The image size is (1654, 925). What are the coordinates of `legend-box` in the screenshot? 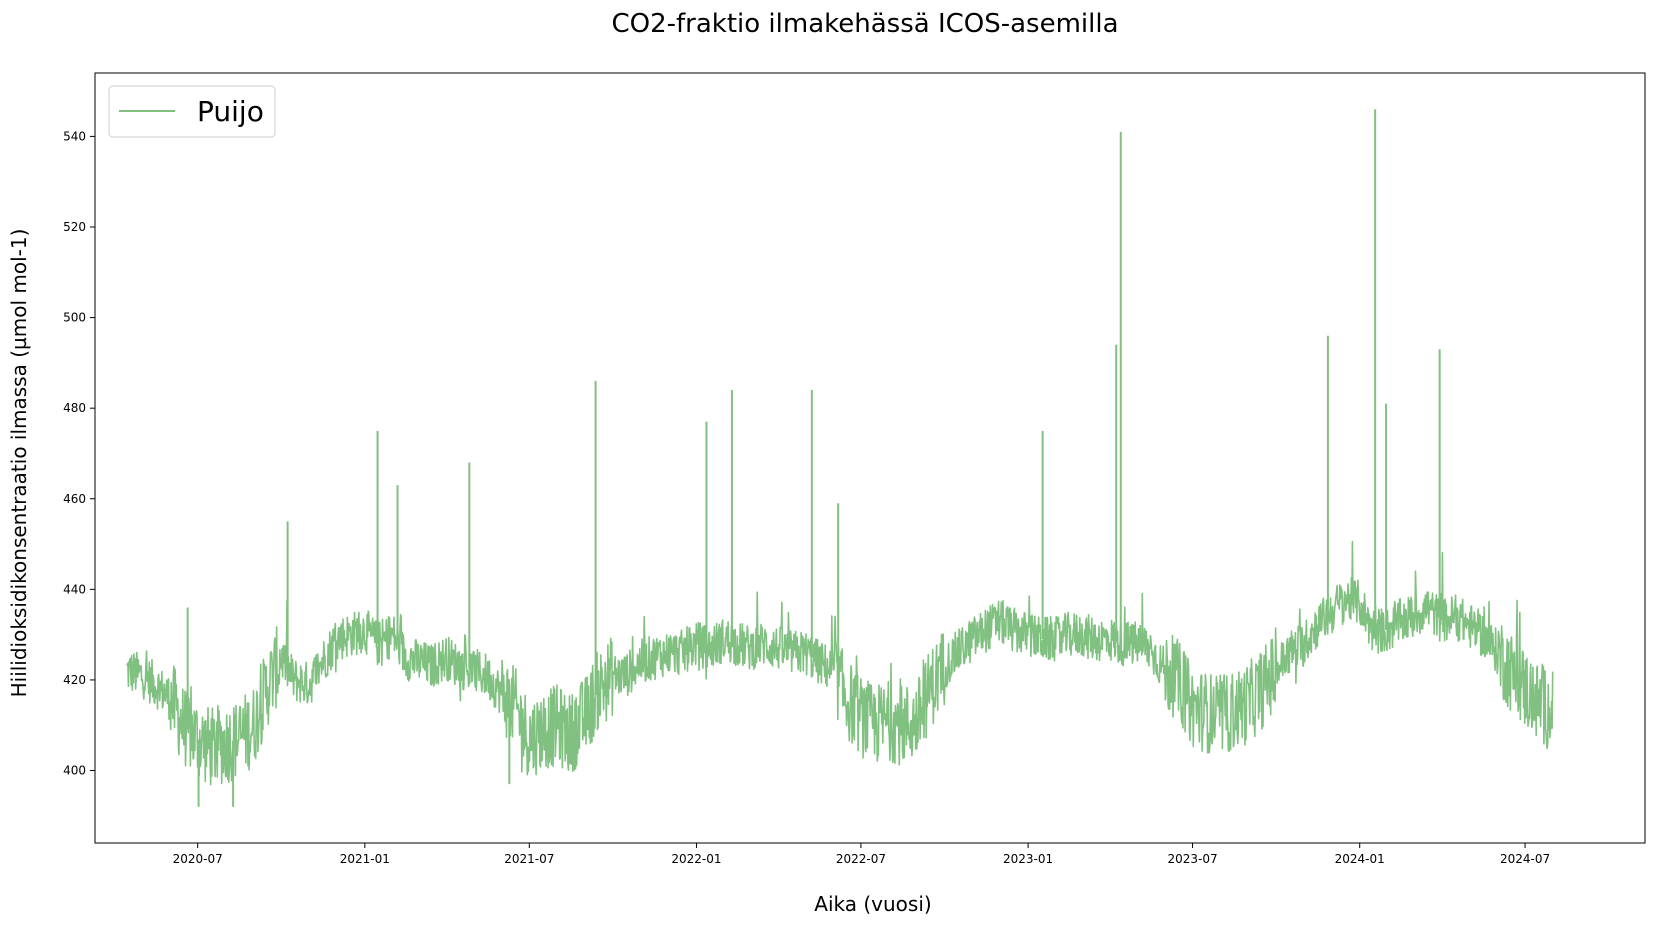 It's located at (192, 111).